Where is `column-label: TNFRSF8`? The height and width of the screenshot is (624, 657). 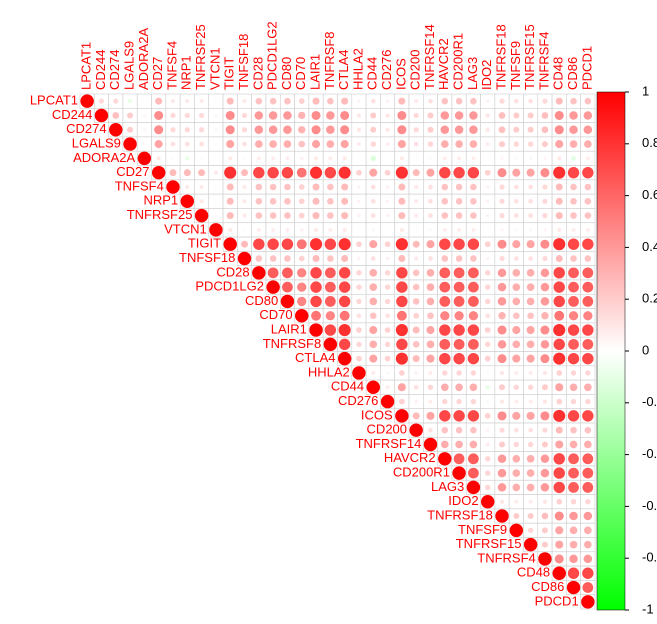 column-label: TNFRSF8 is located at coordinates (329, 61).